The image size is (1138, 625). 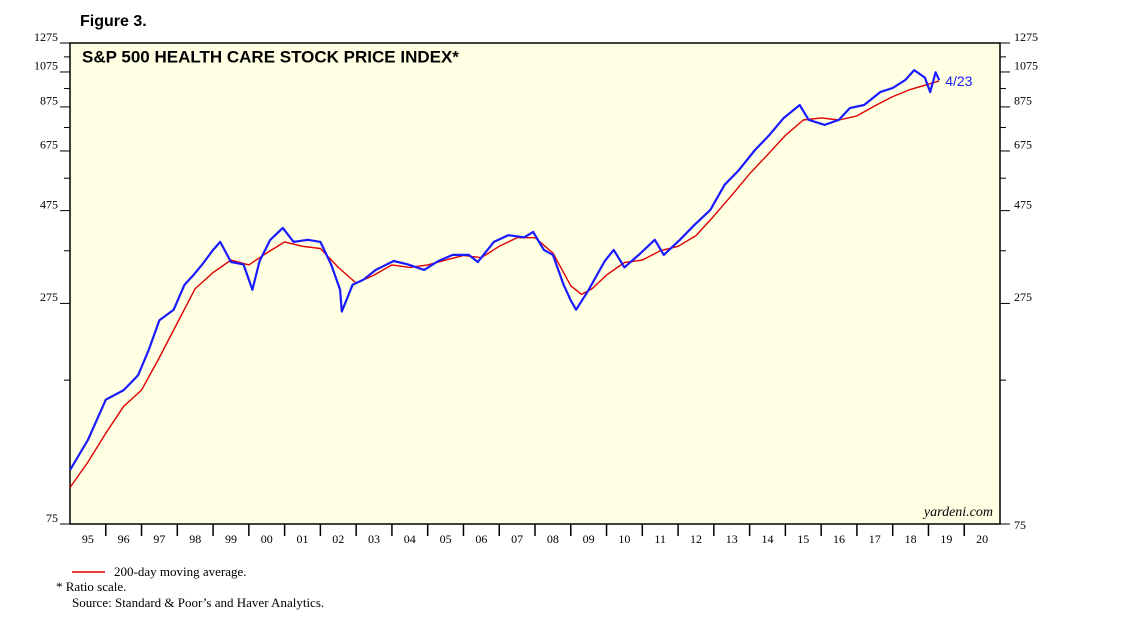 What do you see at coordinates (517, 539) in the screenshot?
I see `x-tick-label: 07` at bounding box center [517, 539].